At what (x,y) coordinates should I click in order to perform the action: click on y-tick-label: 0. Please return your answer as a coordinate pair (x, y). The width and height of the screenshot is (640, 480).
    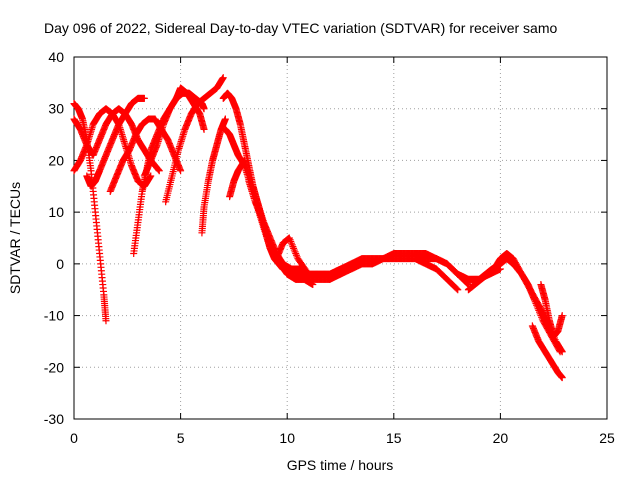
    Looking at the image, I should click on (60, 264).